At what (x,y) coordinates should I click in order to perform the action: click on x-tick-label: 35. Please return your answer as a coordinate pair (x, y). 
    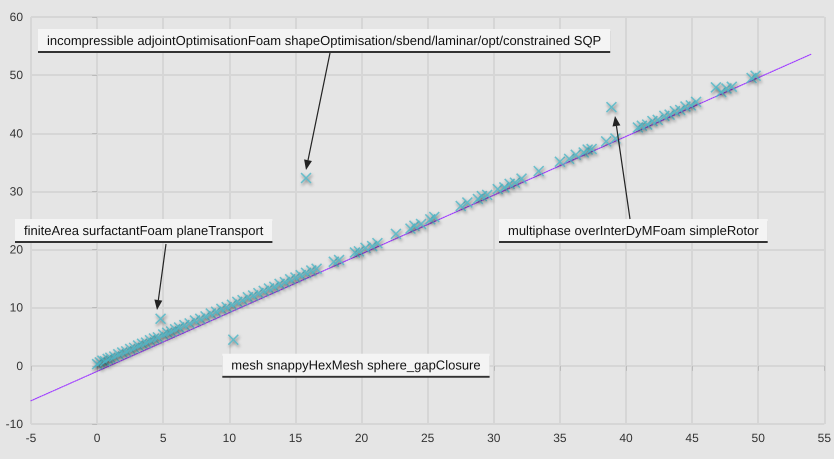
    Looking at the image, I should click on (560, 438).